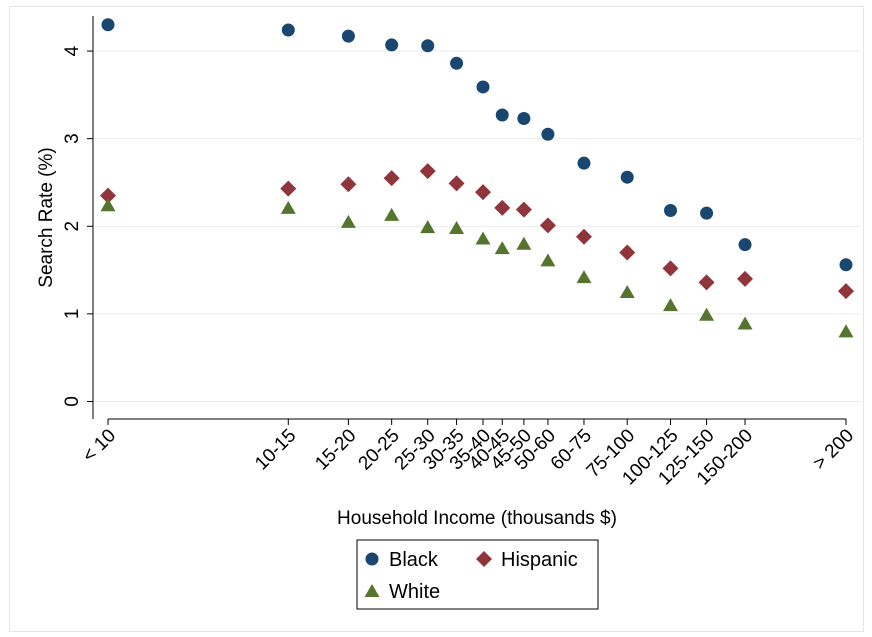 The height and width of the screenshot is (637, 872). I want to click on y-tick-label: 0, so click(72, 401).